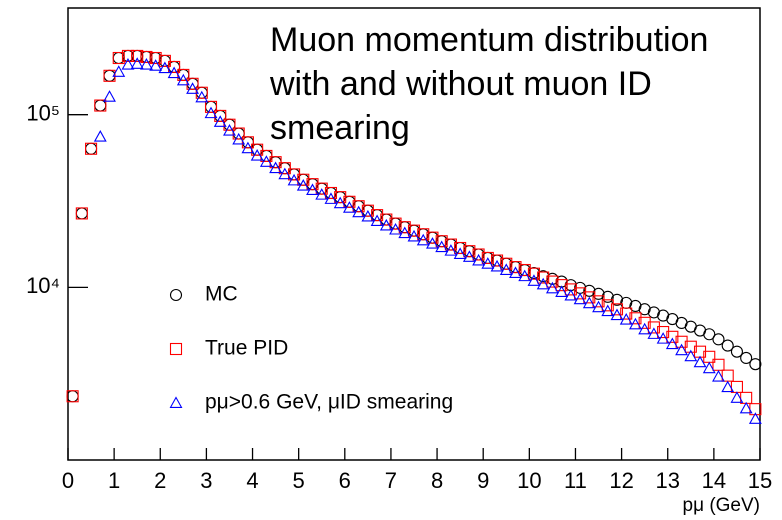 This screenshot has width=782, height=520. I want to click on x-tick-label: 10, so click(529, 480).